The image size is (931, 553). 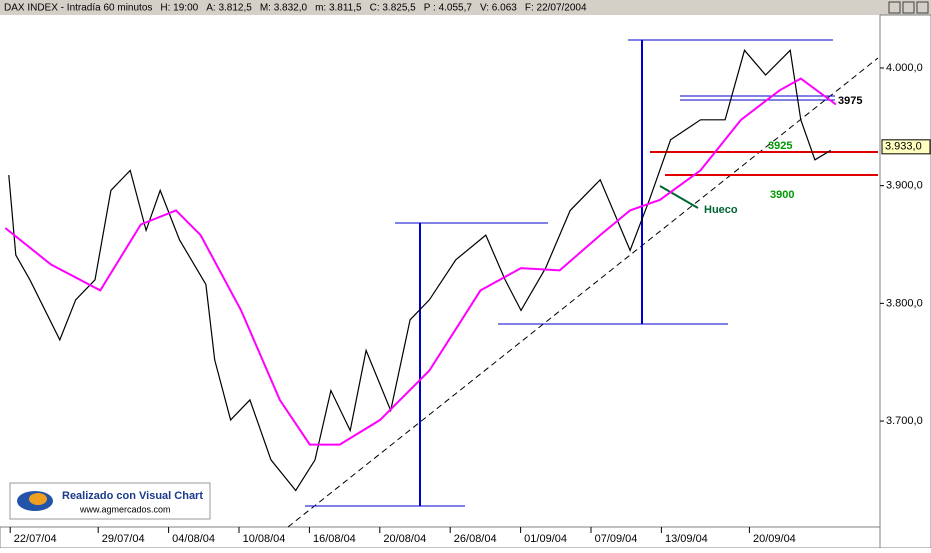 What do you see at coordinates (498, 8) in the screenshot?
I see `header-field: V: 6.063` at bounding box center [498, 8].